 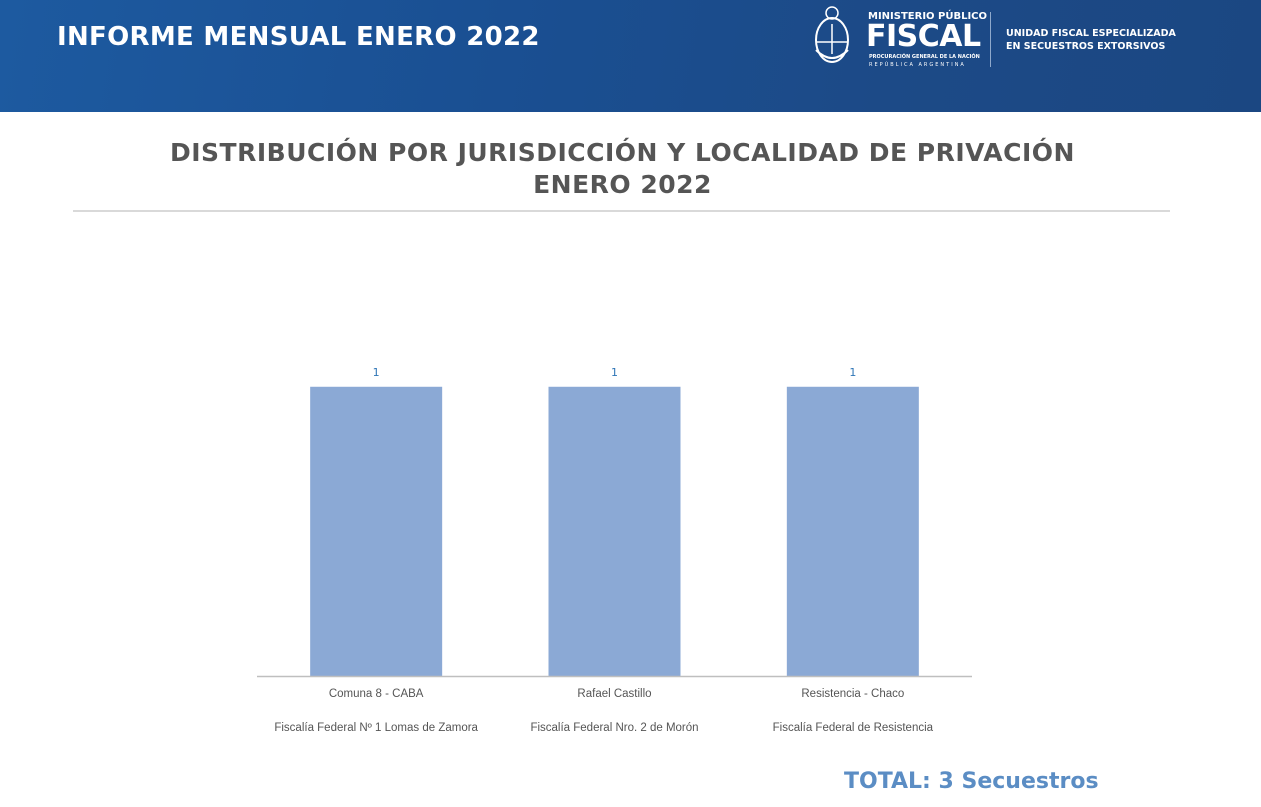 What do you see at coordinates (376, 694) in the screenshot?
I see `x-tick-label: Comuna 8 - CABA` at bounding box center [376, 694].